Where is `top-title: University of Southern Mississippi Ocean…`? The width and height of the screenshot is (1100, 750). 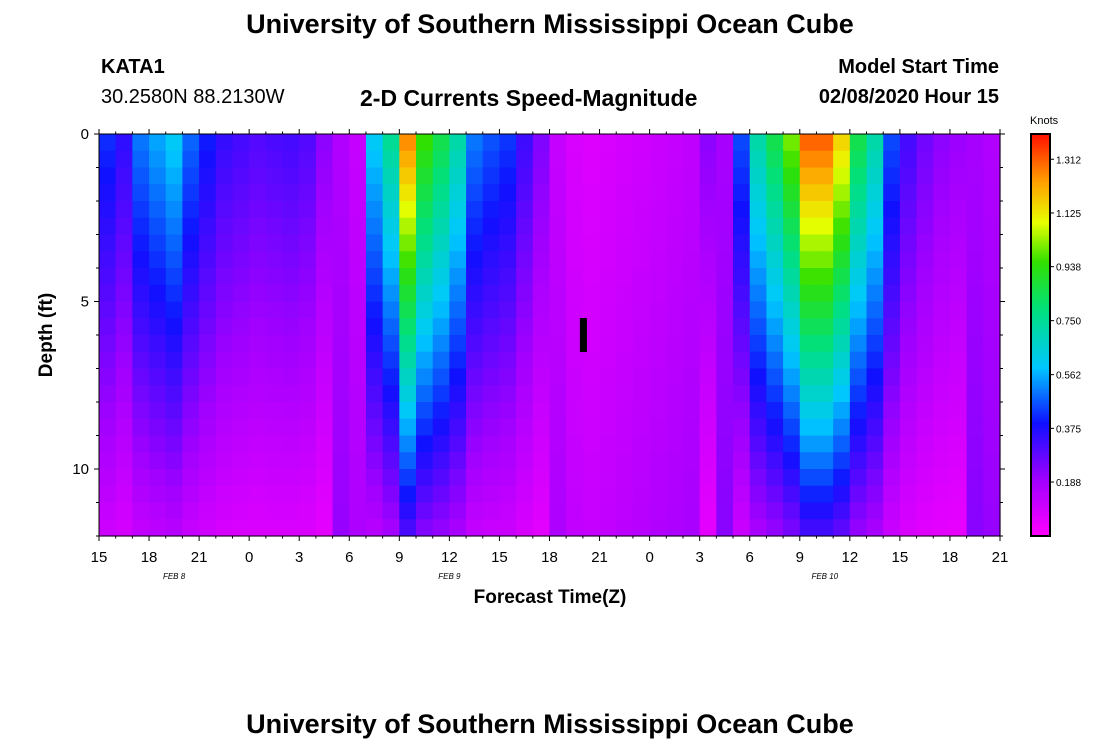
top-title: University of Southern Mississippi Ocean… is located at coordinates (550, 24).